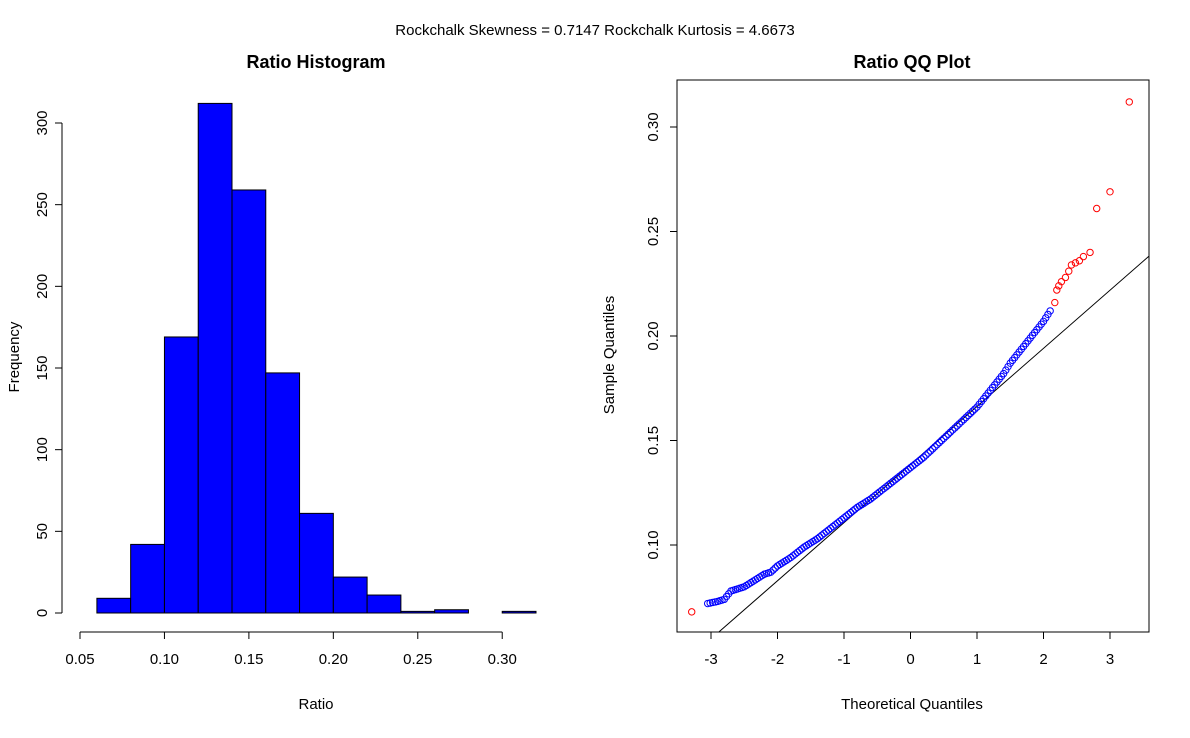 The height and width of the screenshot is (738, 1190). I want to click on qq-x-label: Theoretical Quantiles, so click(912, 704).